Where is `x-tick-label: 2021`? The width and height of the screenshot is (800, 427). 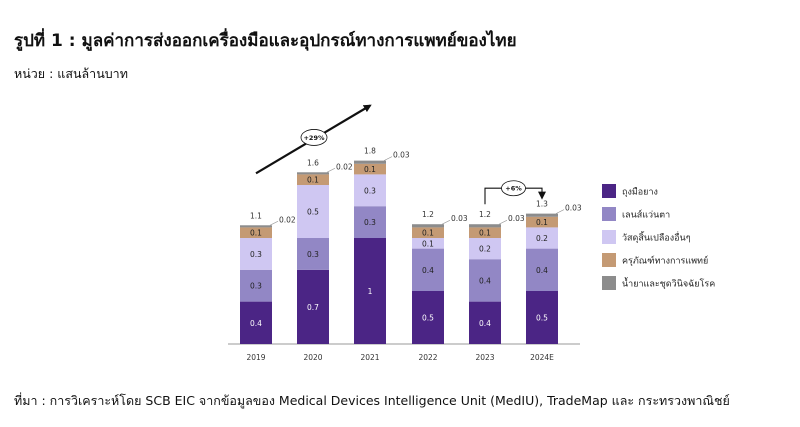
x-tick-label: 2021 is located at coordinates (369, 357).